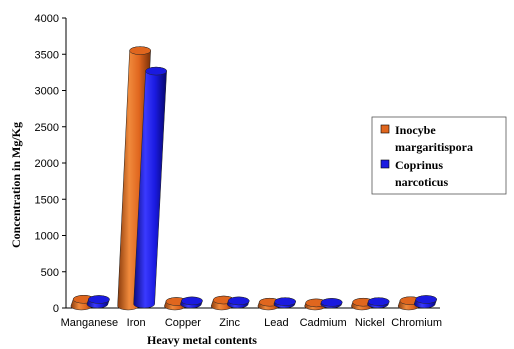 Image resolution: width=514 pixels, height=349 pixels. I want to click on y-tick-label-0: 0, so click(56, 309).